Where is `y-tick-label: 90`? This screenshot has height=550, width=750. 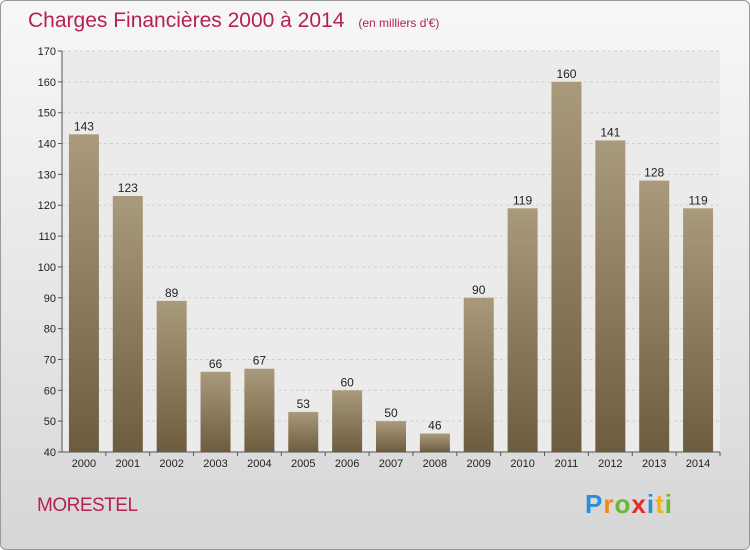
y-tick-label: 90 is located at coordinates (50, 299).